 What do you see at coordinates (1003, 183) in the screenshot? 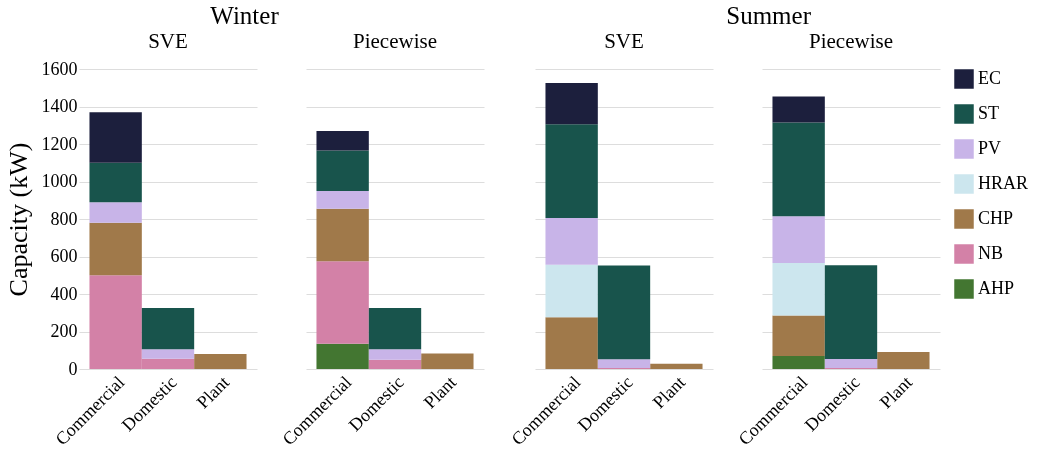
I see `legend-label: HRAR` at bounding box center [1003, 183].